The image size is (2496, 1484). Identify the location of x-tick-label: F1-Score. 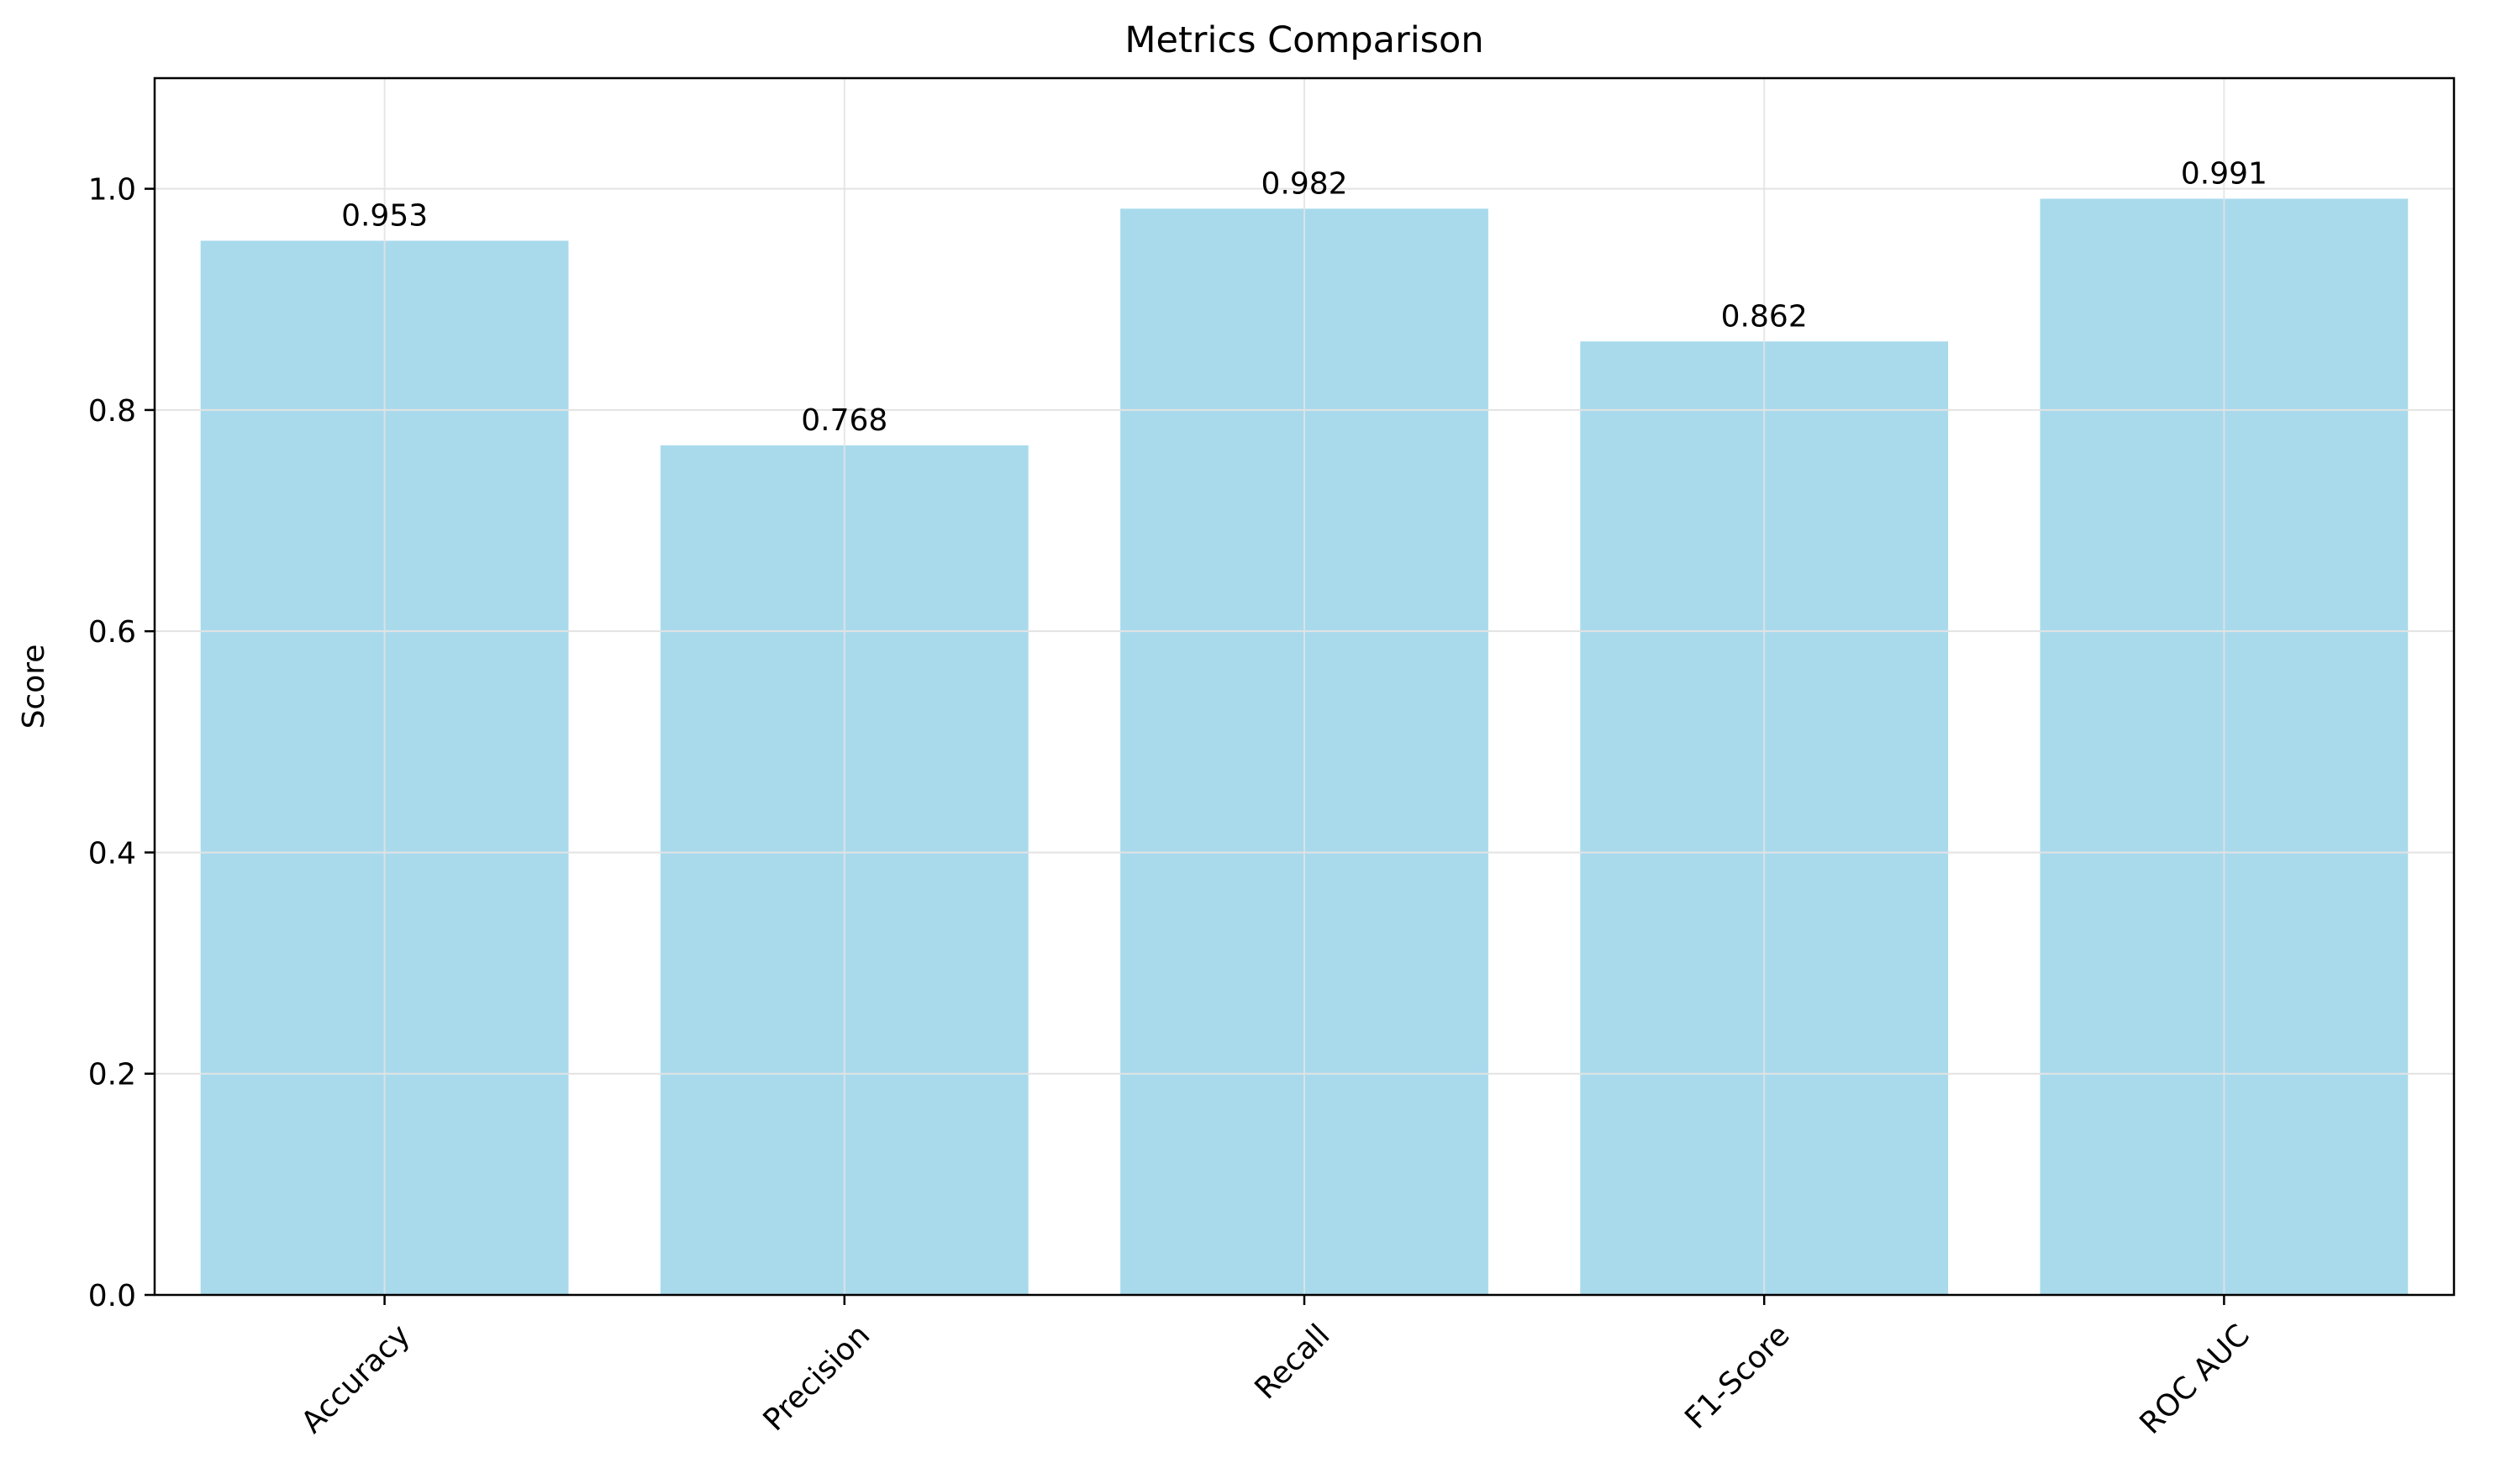
(1737, 1376).